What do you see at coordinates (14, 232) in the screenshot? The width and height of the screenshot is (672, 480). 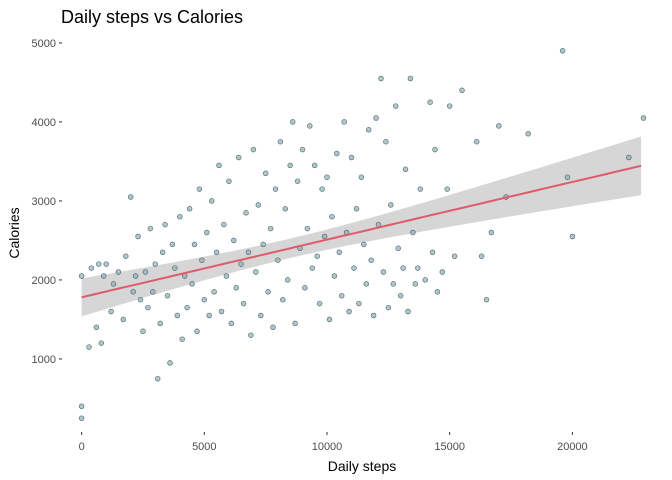 I see `y-axis-title: Calories` at bounding box center [14, 232].